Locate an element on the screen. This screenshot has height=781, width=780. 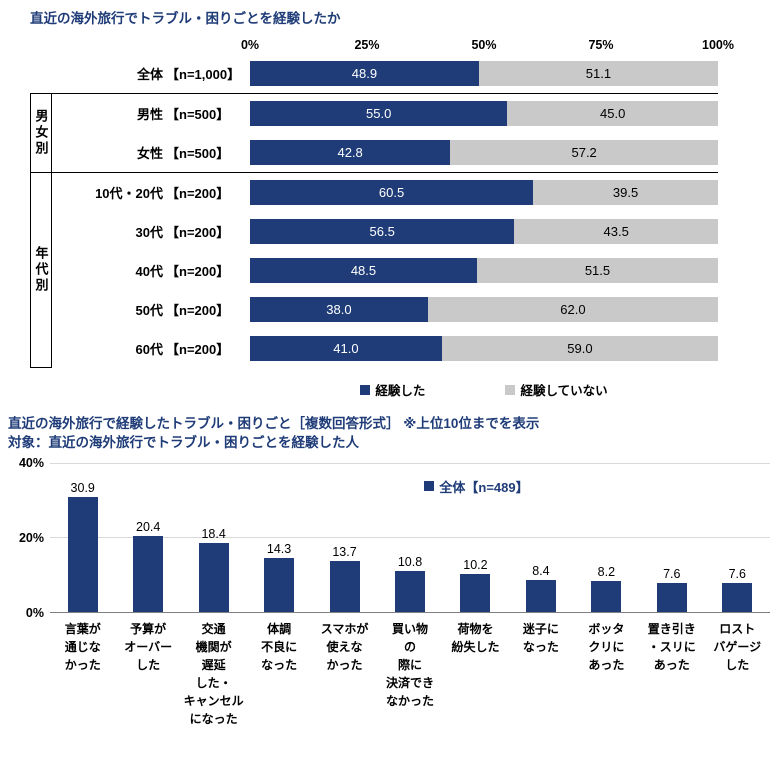
chart1-row-label: 50代 【n=200】 is located at coordinates (151, 309).